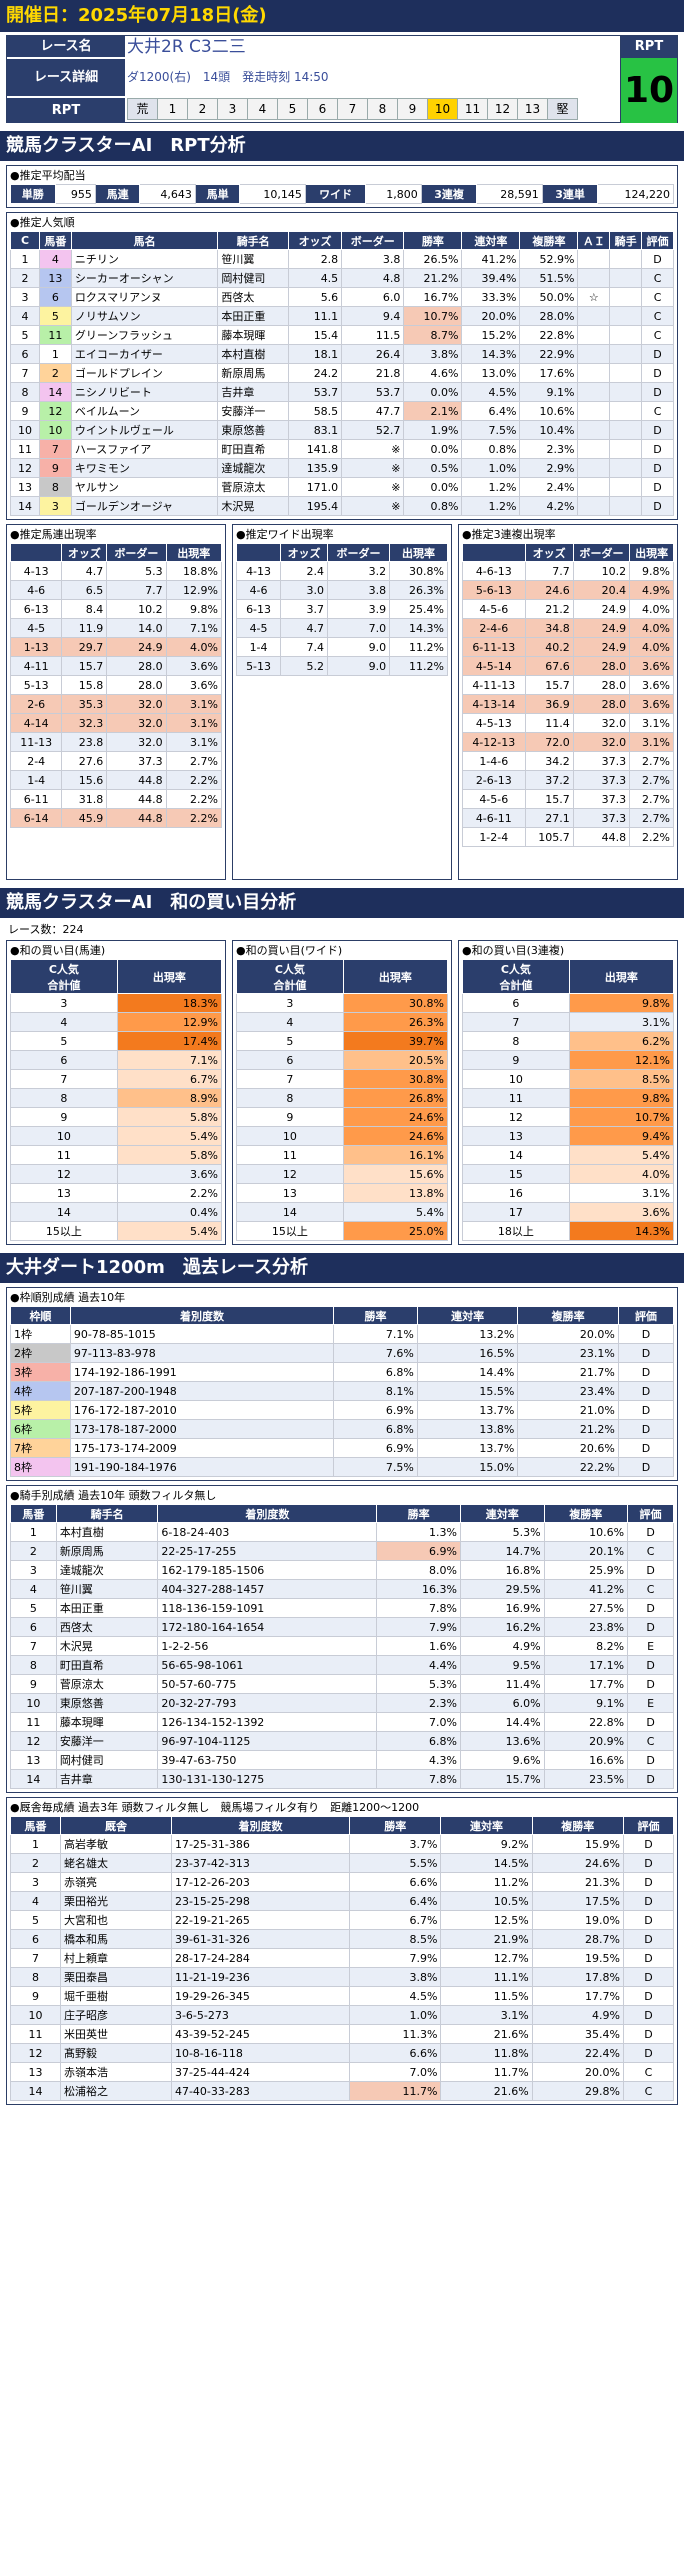 The image size is (684, 2560). What do you see at coordinates (35, 1844) in the screenshot?
I see `trainer-cell: 1` at bounding box center [35, 1844].